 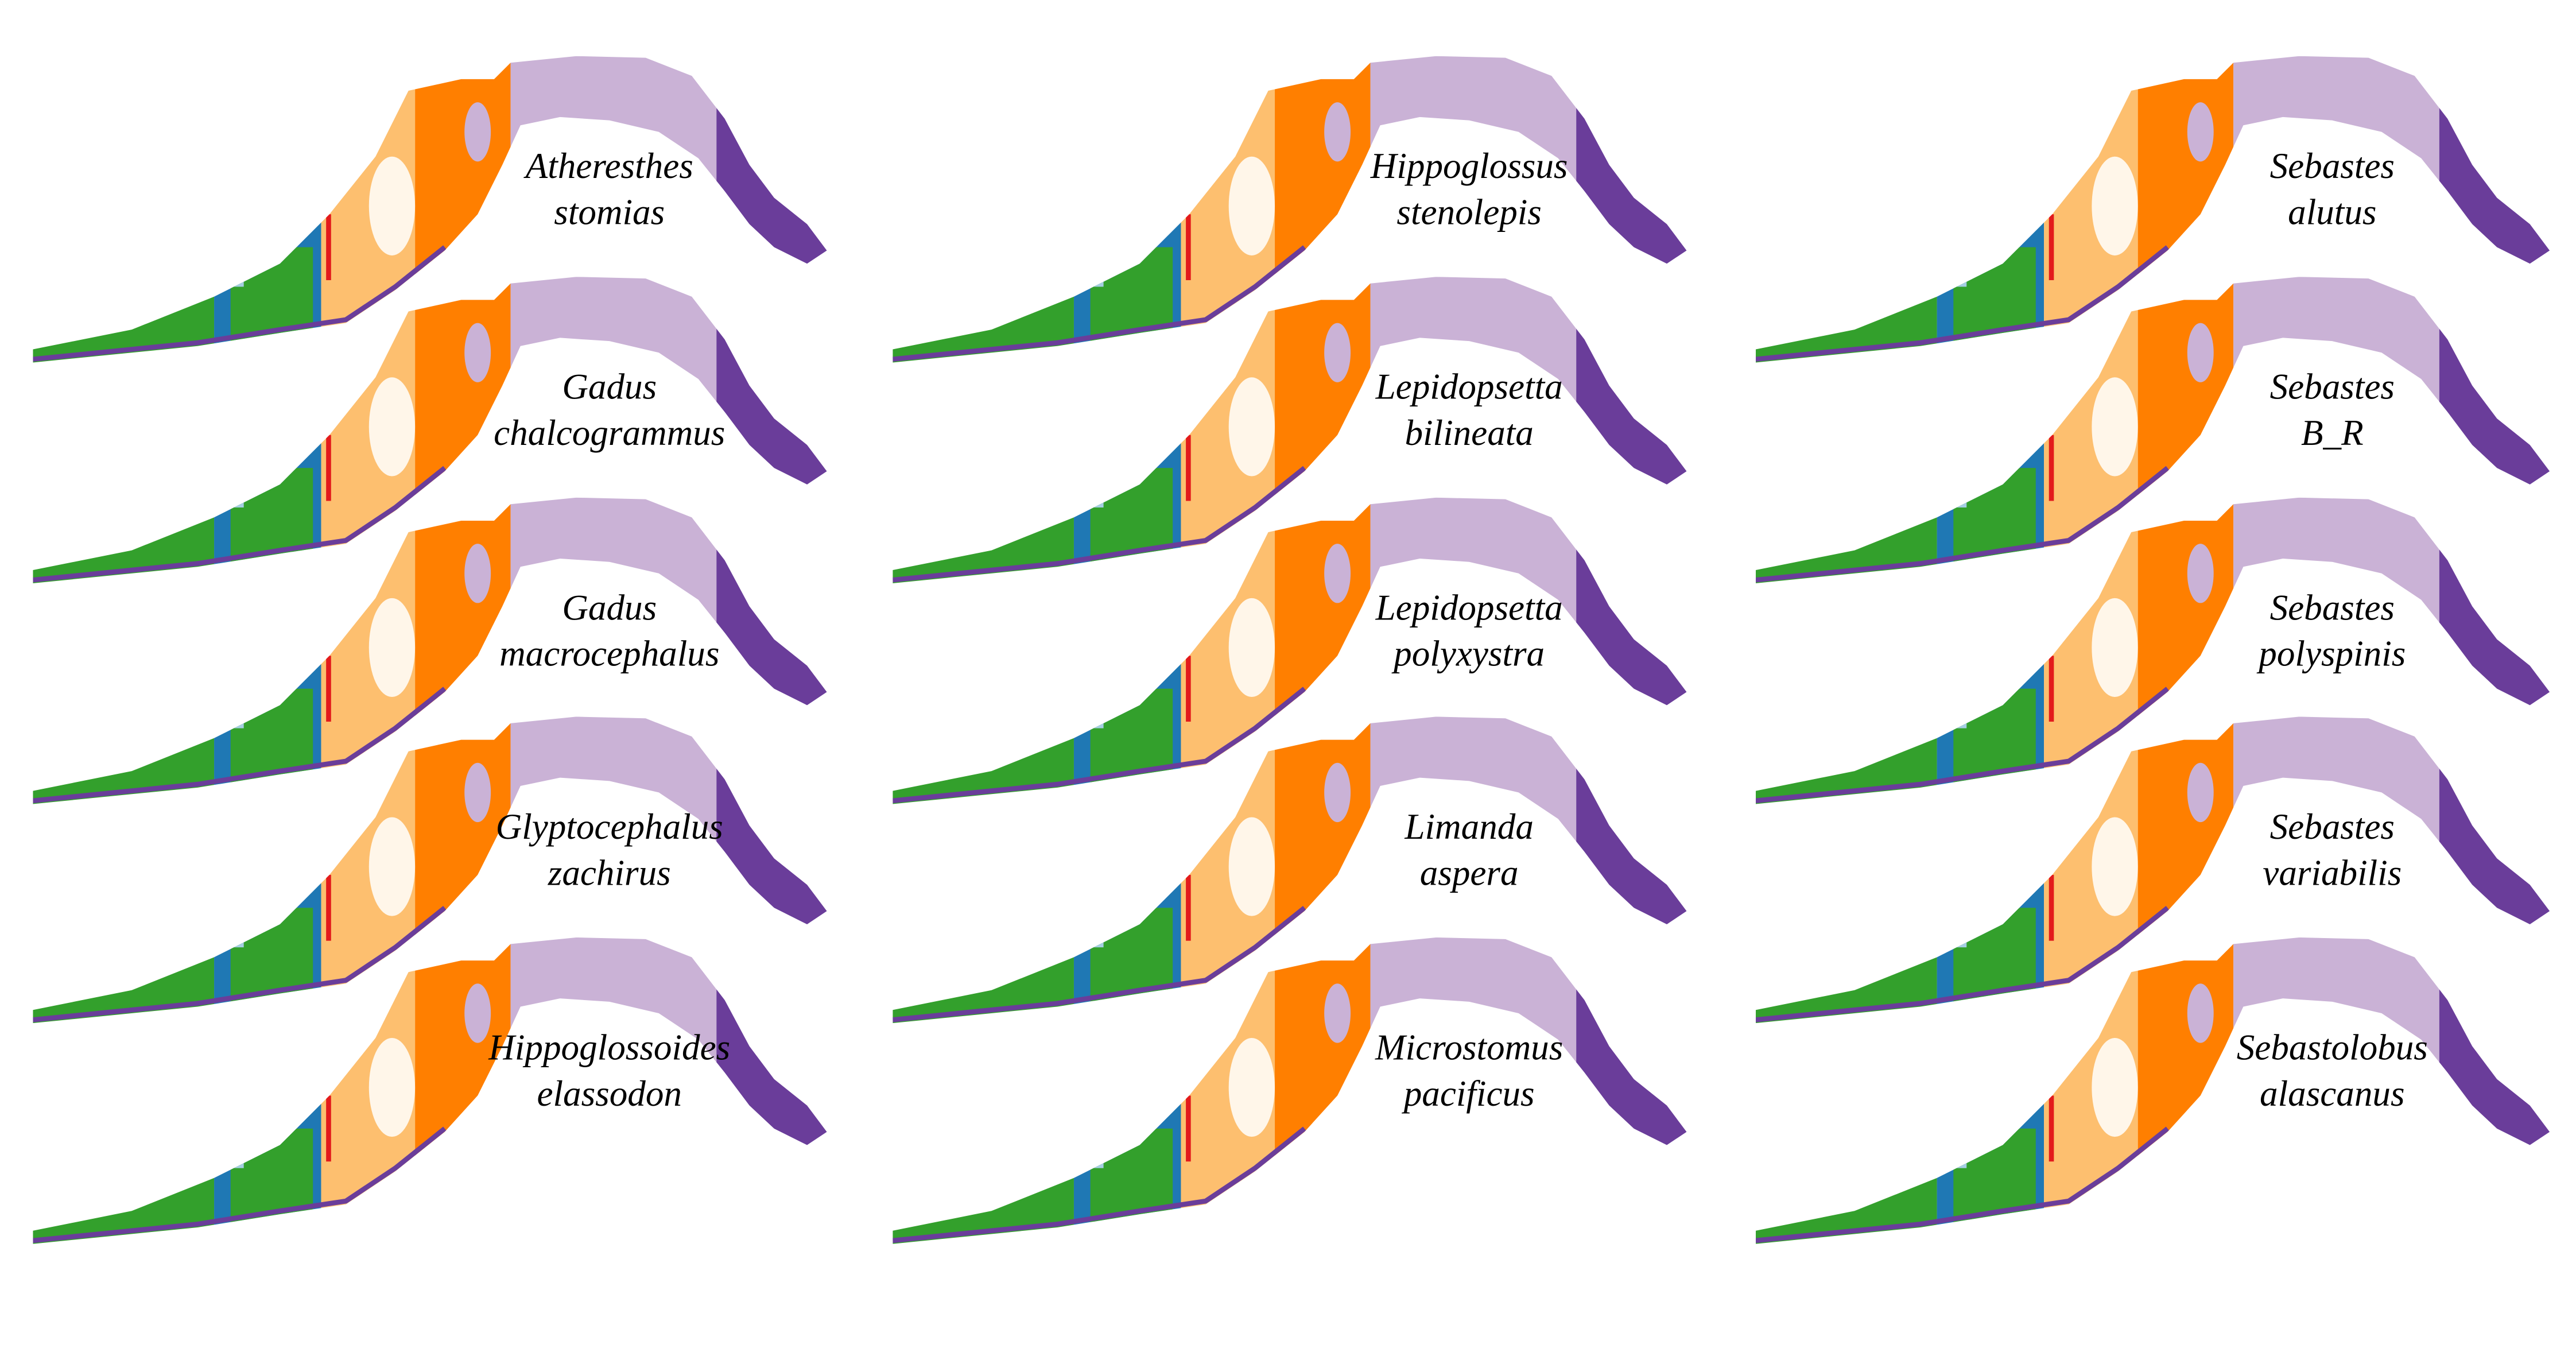 I want to click on species-label: polyspinis, so click(x=2331, y=654).